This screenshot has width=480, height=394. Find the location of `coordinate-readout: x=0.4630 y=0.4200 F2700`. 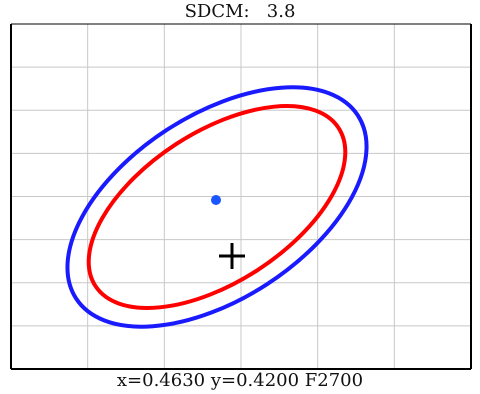

coordinate-readout: x=0.4630 y=0.4200 F2700 is located at coordinates (240, 380).